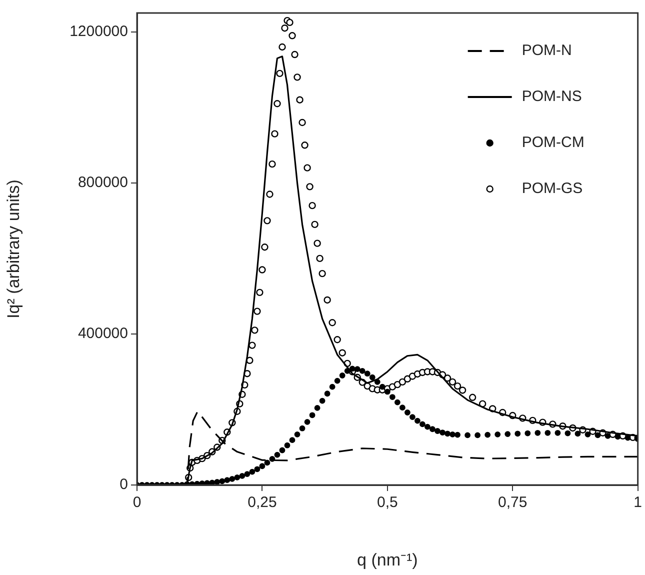  Describe the element at coordinates (124, 485) in the screenshot. I see `y-tick-label: 0` at that location.